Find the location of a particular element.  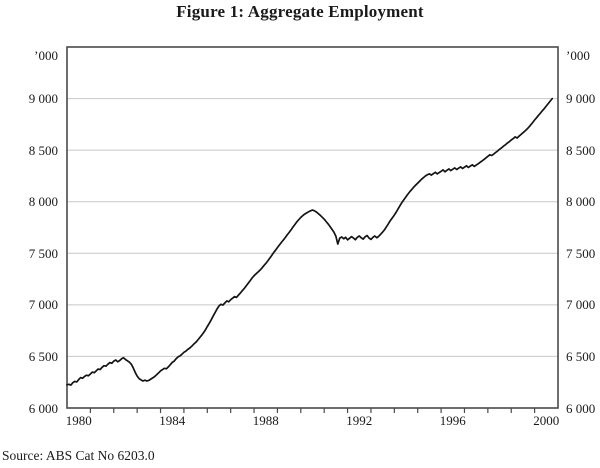

y-axis-label-right: 6 000 is located at coordinates (581, 408).